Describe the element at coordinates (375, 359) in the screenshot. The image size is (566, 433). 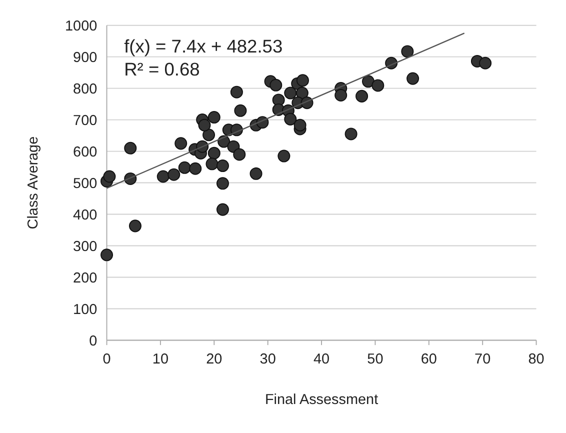
I see `x-tick-label: 50` at that location.